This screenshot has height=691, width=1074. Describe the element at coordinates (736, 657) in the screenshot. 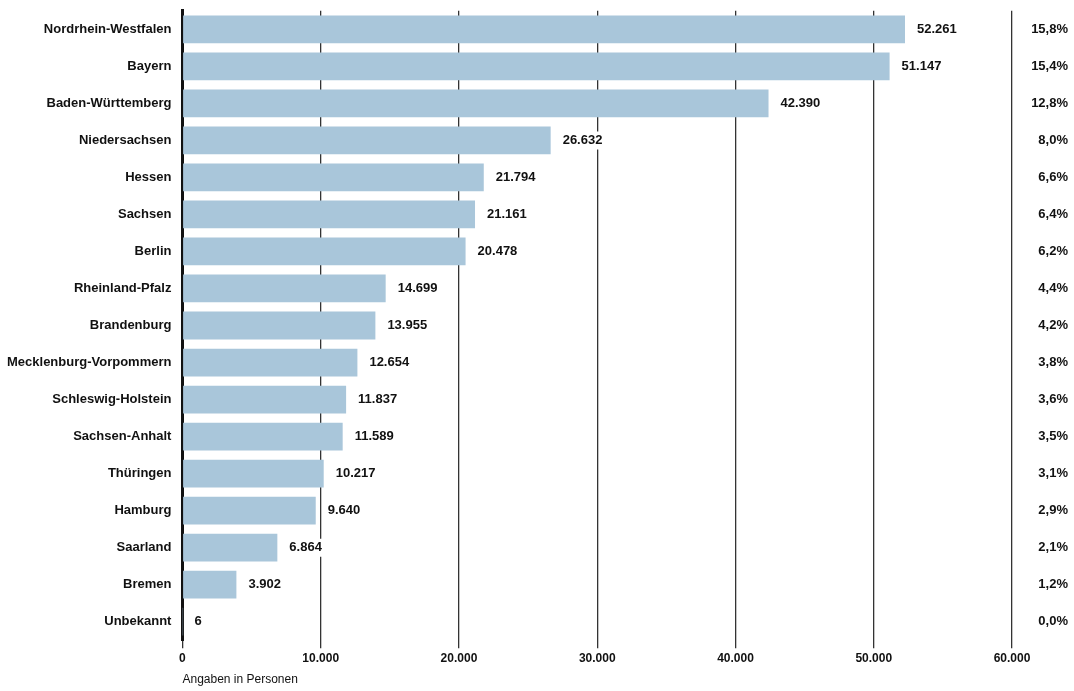

I see `x-tick-label: 40.000` at that location.